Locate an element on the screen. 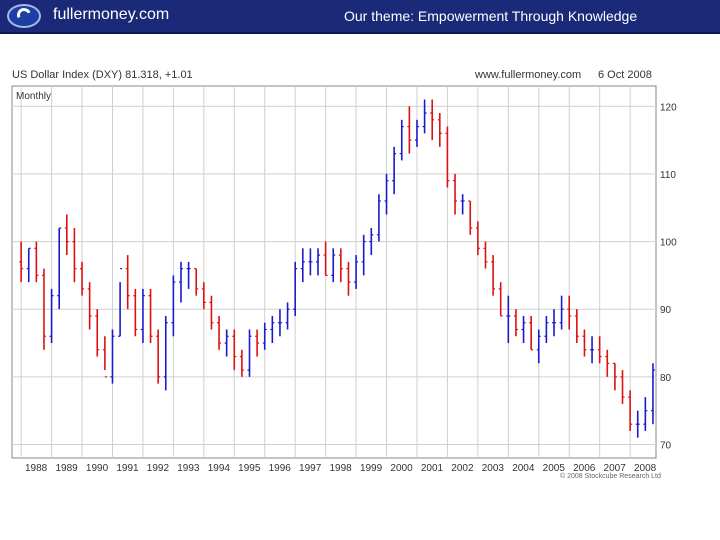 This screenshot has height=540, width=720. y-tick-label: 100 is located at coordinates (668, 243).